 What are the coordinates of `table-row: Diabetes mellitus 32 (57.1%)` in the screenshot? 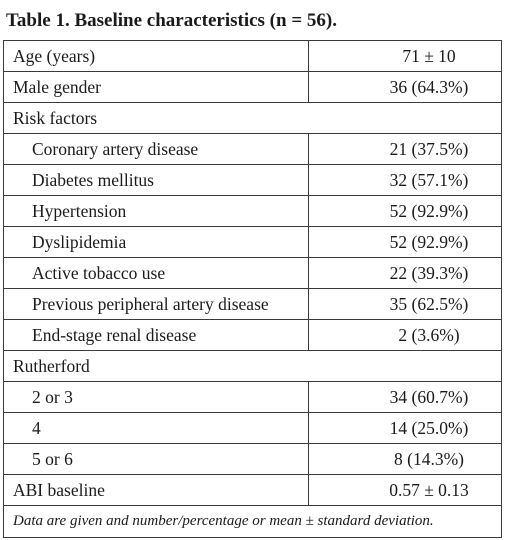 It's located at (252, 180).